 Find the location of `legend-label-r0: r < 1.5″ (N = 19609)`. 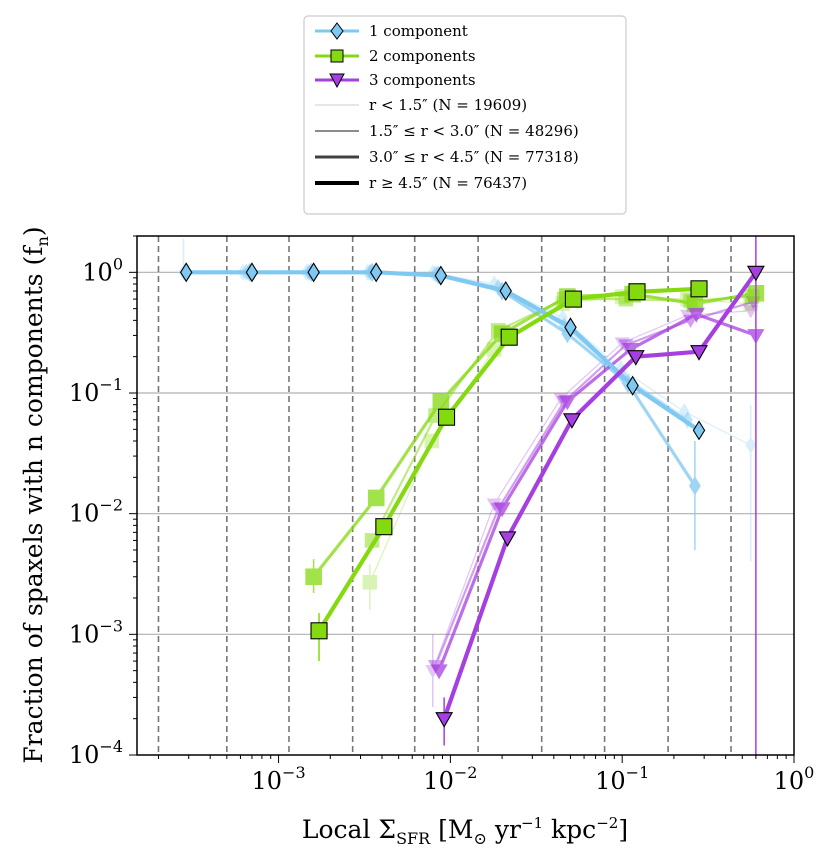

legend-label-r0: r < 1.5″ (N = 19609) is located at coordinates (448, 105).